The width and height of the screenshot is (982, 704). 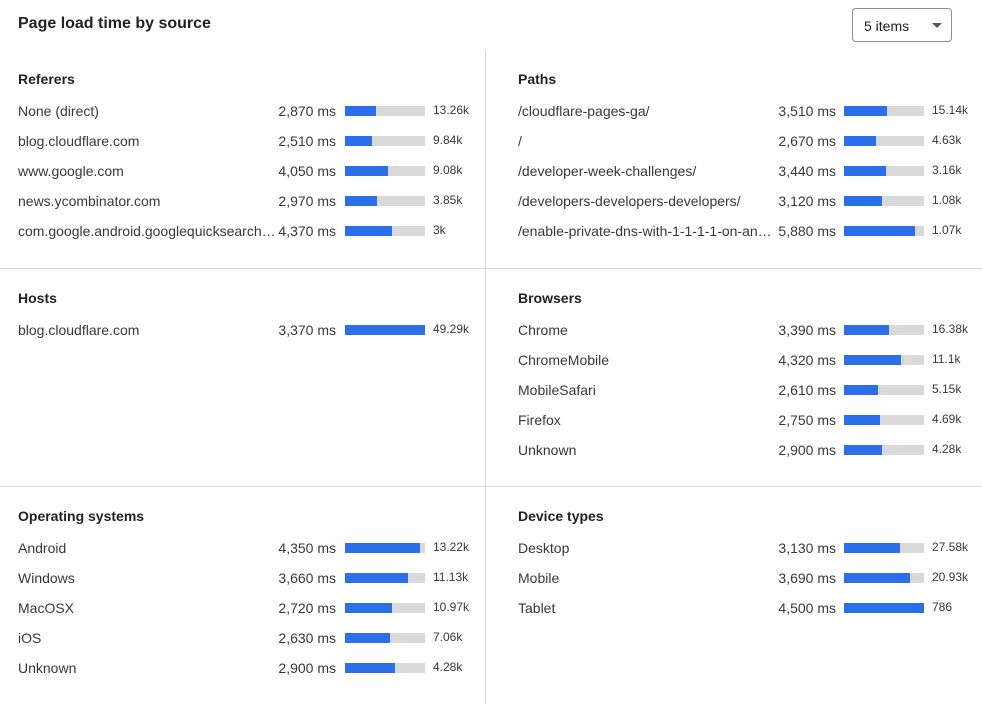 What do you see at coordinates (307, 330) in the screenshot?
I see `item-load-time: 3,370 ms` at bounding box center [307, 330].